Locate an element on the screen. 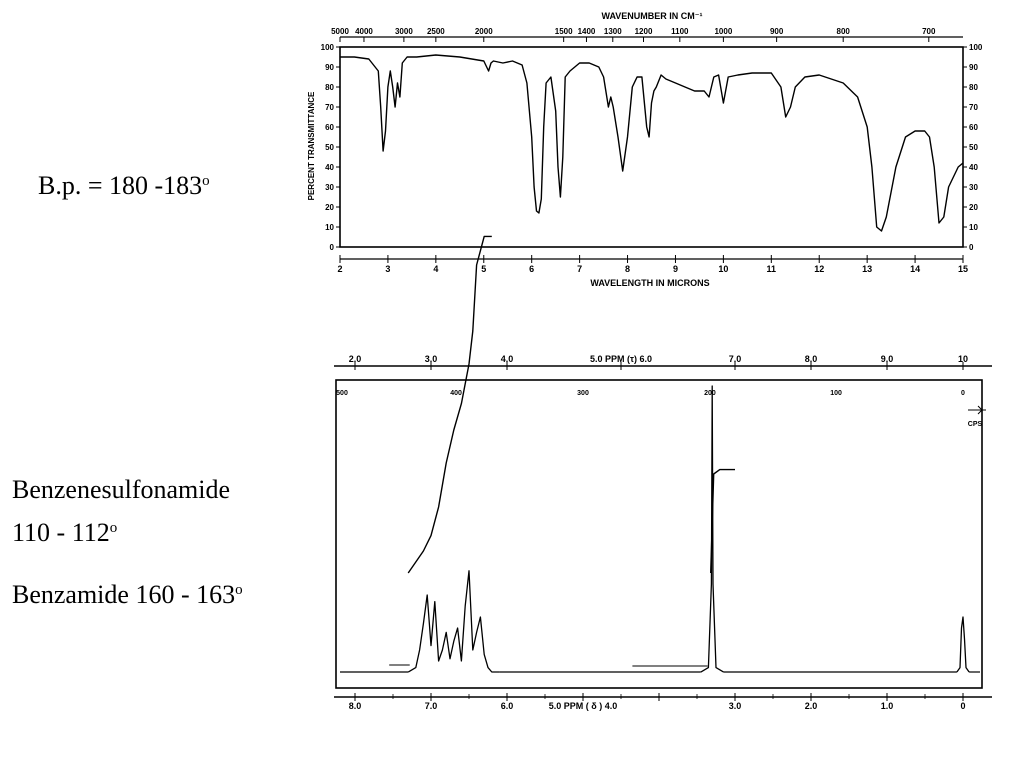 This screenshot has height=768, width=1024. nmr-tau-tick-label: 10 is located at coordinates (963, 359).